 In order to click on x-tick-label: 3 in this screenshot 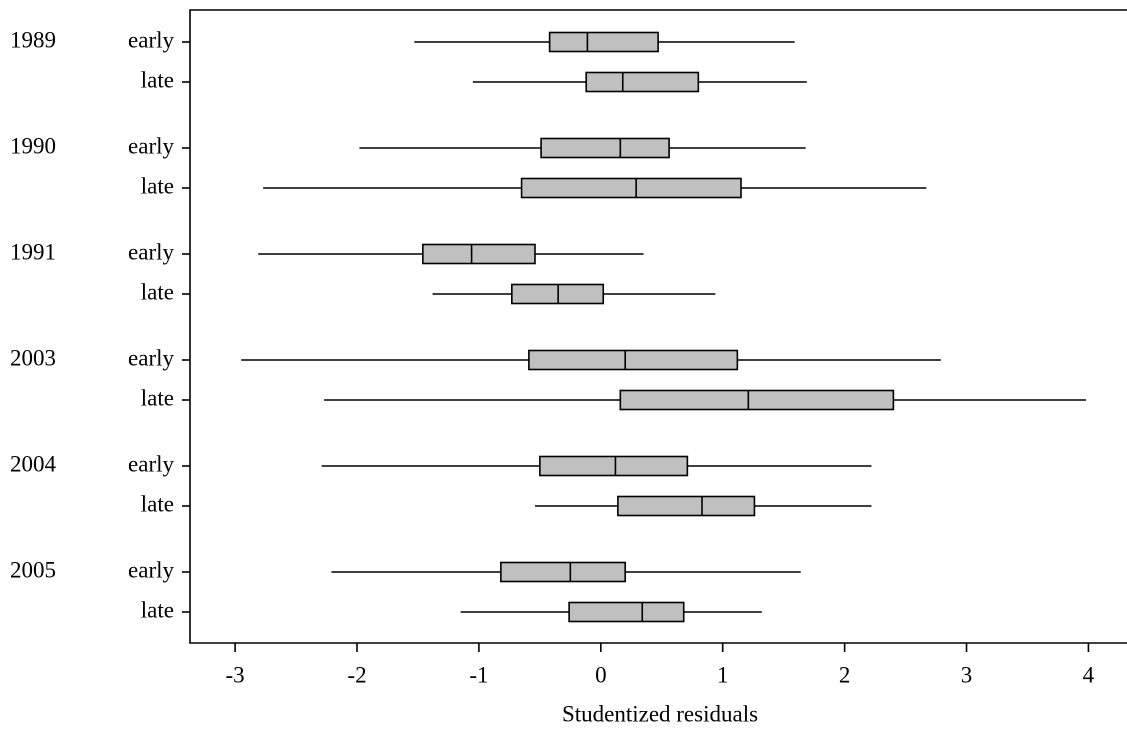, I will do `click(967, 674)`.